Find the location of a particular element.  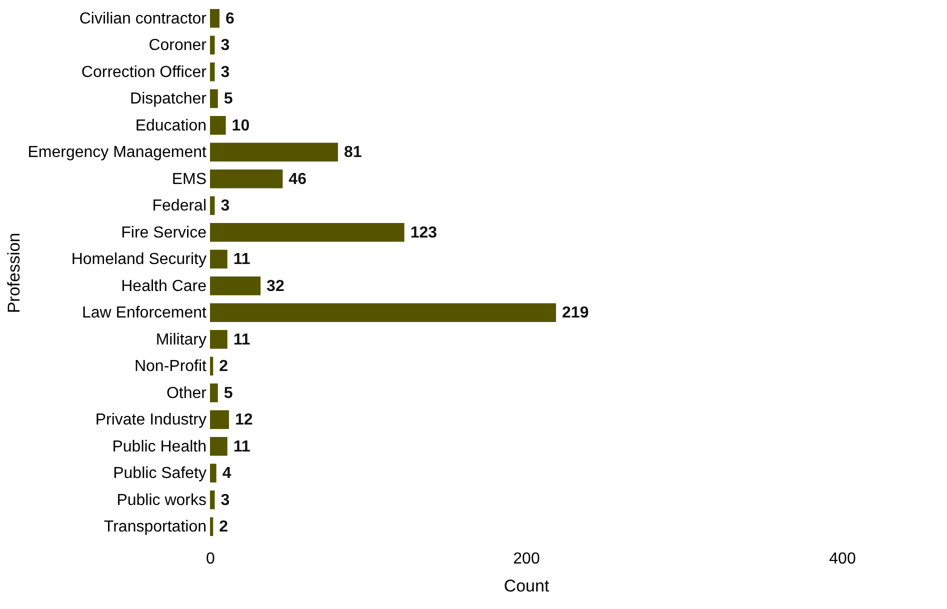

data-label: 81 is located at coordinates (353, 153).